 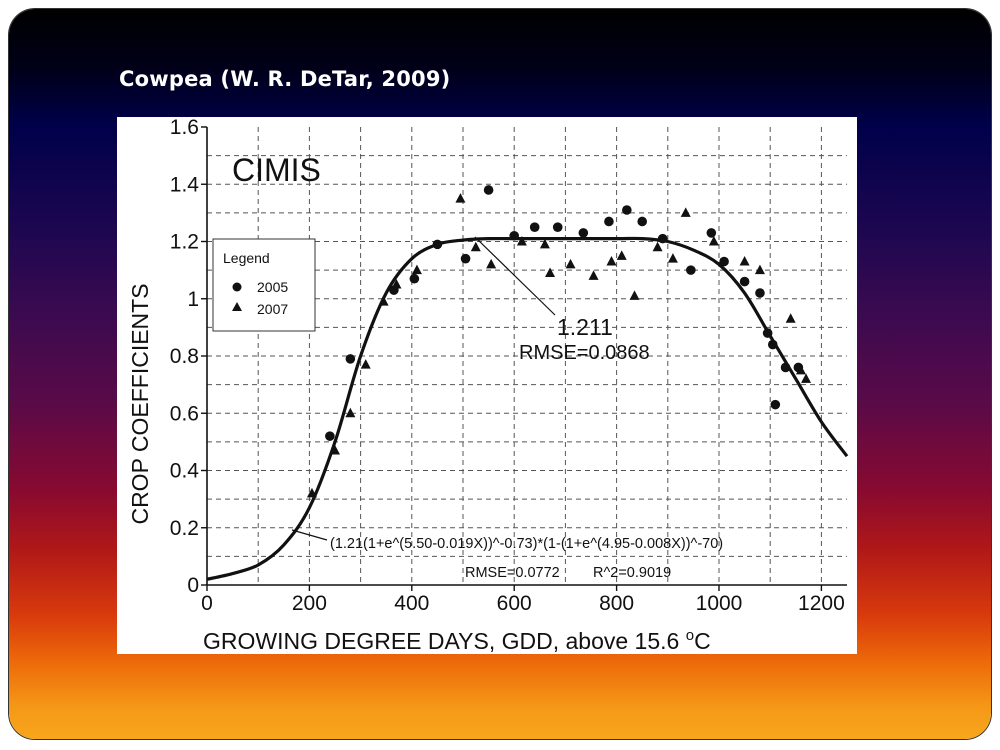 I want to click on y-tick-label: 0.6, so click(x=184, y=413).